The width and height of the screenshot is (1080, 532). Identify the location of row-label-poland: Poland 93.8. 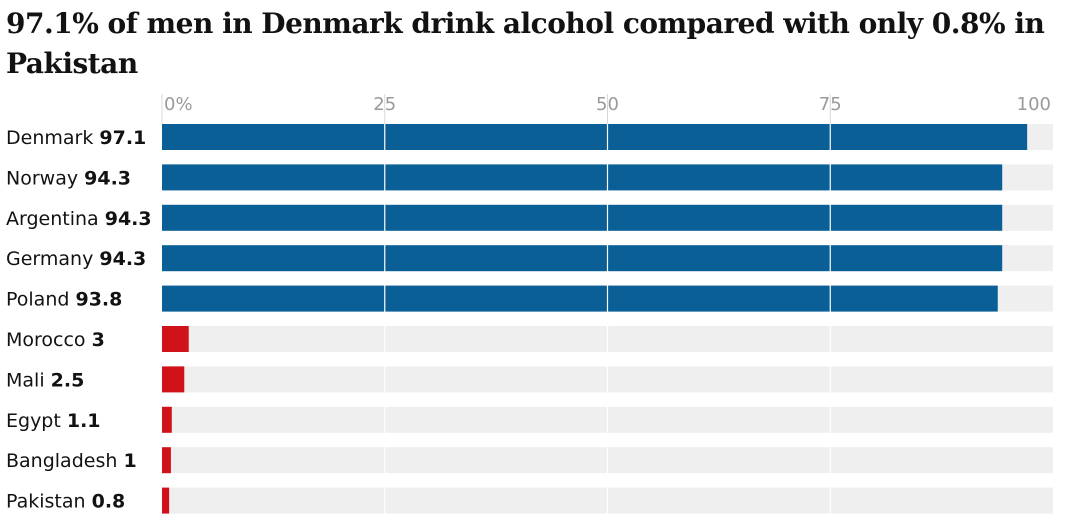
(64, 300).